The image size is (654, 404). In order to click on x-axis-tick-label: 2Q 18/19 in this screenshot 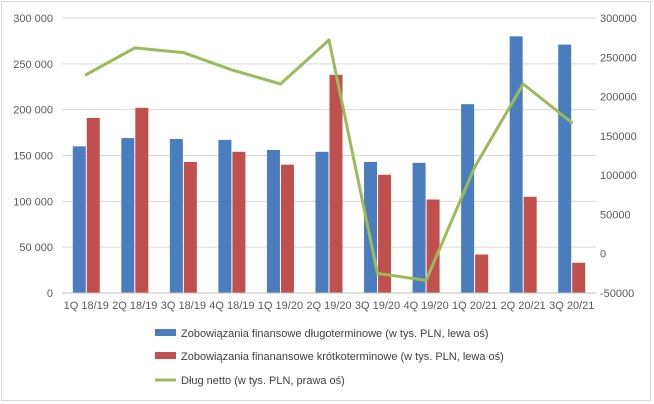, I will do `click(134, 306)`.